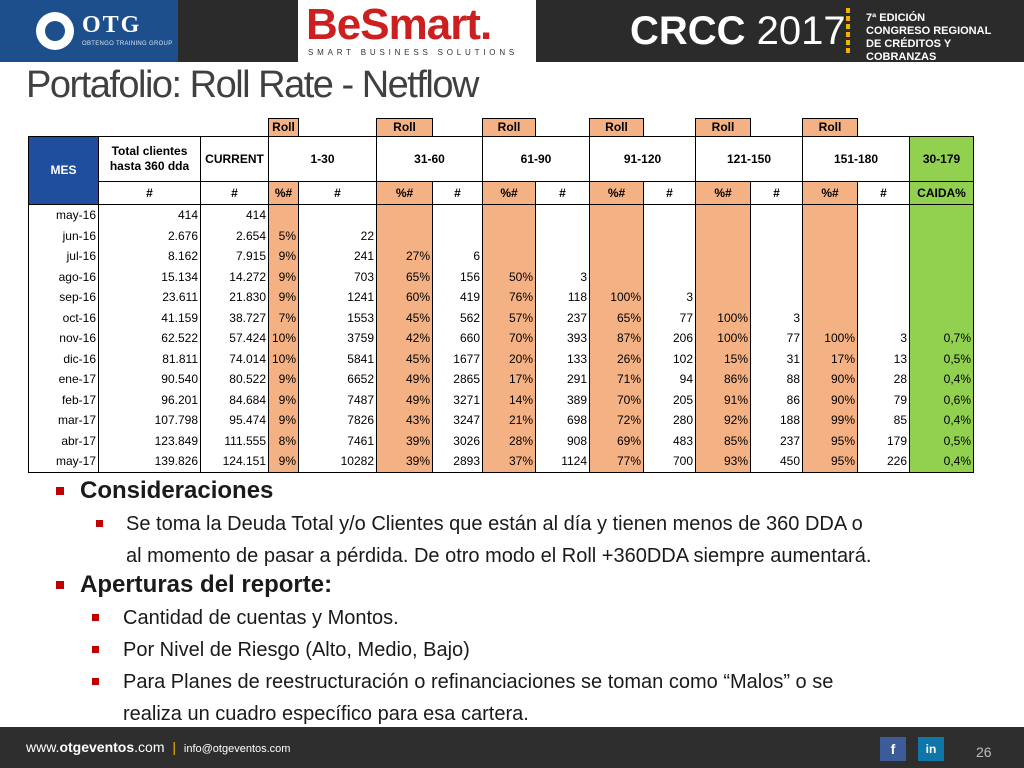 The image size is (1024, 768). What do you see at coordinates (616, 358) in the screenshot?
I see `cell-pct: 26%` at bounding box center [616, 358].